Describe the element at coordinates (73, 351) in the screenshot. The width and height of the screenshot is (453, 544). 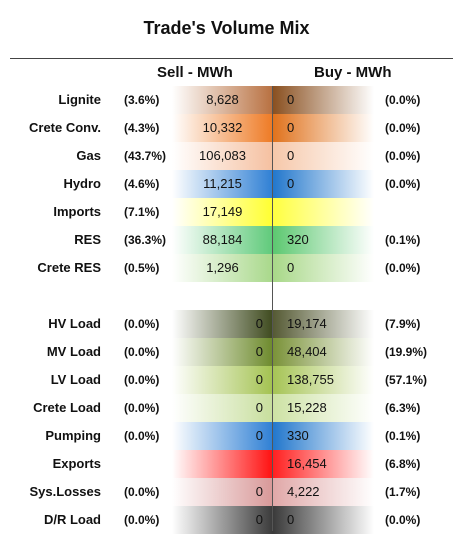
I see `row-label: MV Load` at that location.